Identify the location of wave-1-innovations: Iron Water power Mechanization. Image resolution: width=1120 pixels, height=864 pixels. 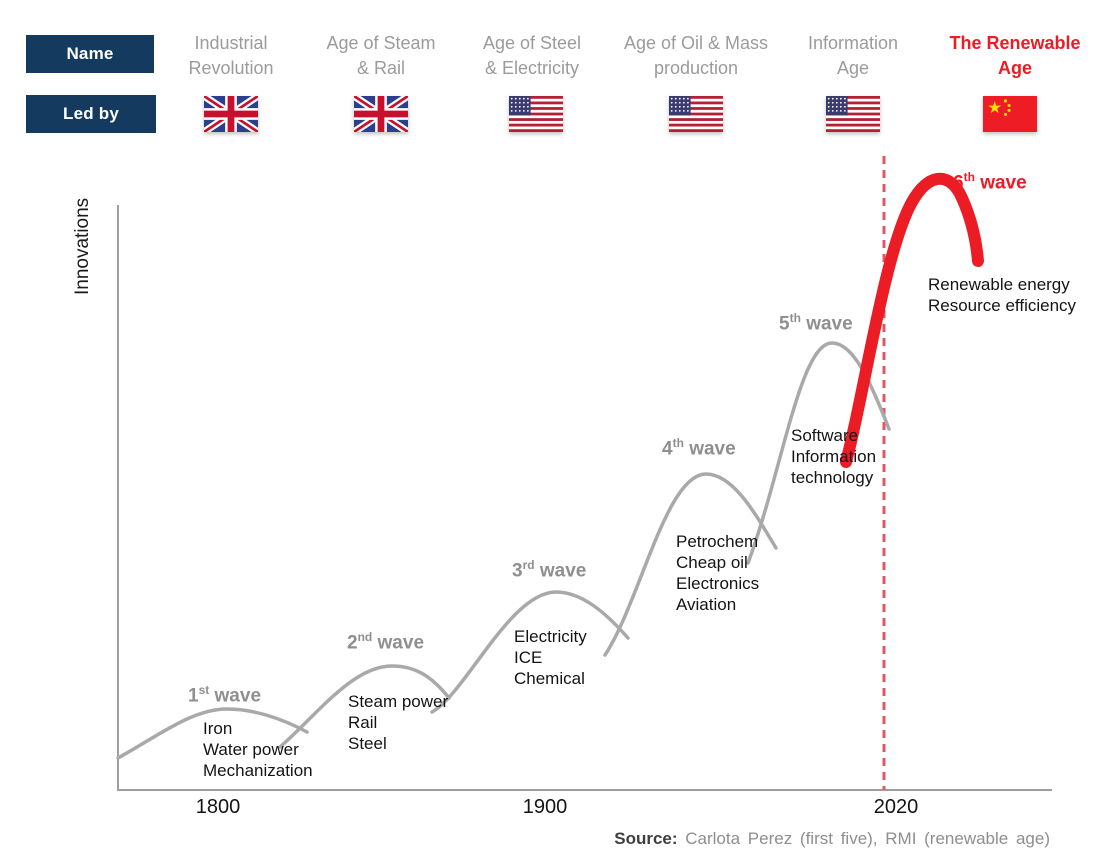
(258, 749).